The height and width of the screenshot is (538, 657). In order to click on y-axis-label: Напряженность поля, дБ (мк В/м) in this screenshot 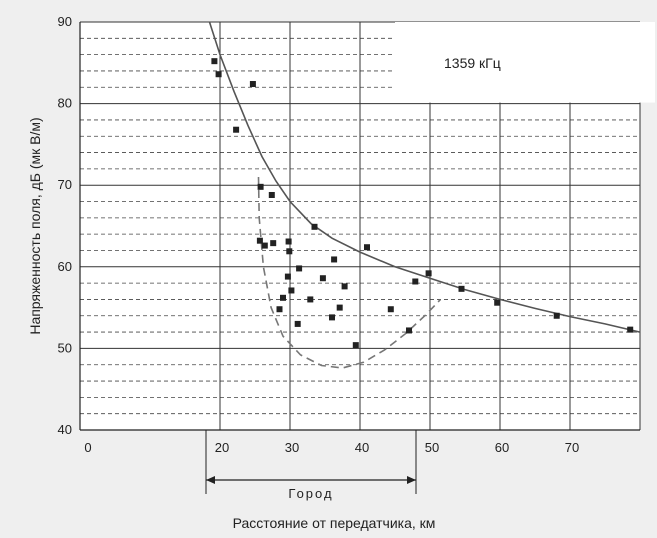, I will do `click(35, 225)`.